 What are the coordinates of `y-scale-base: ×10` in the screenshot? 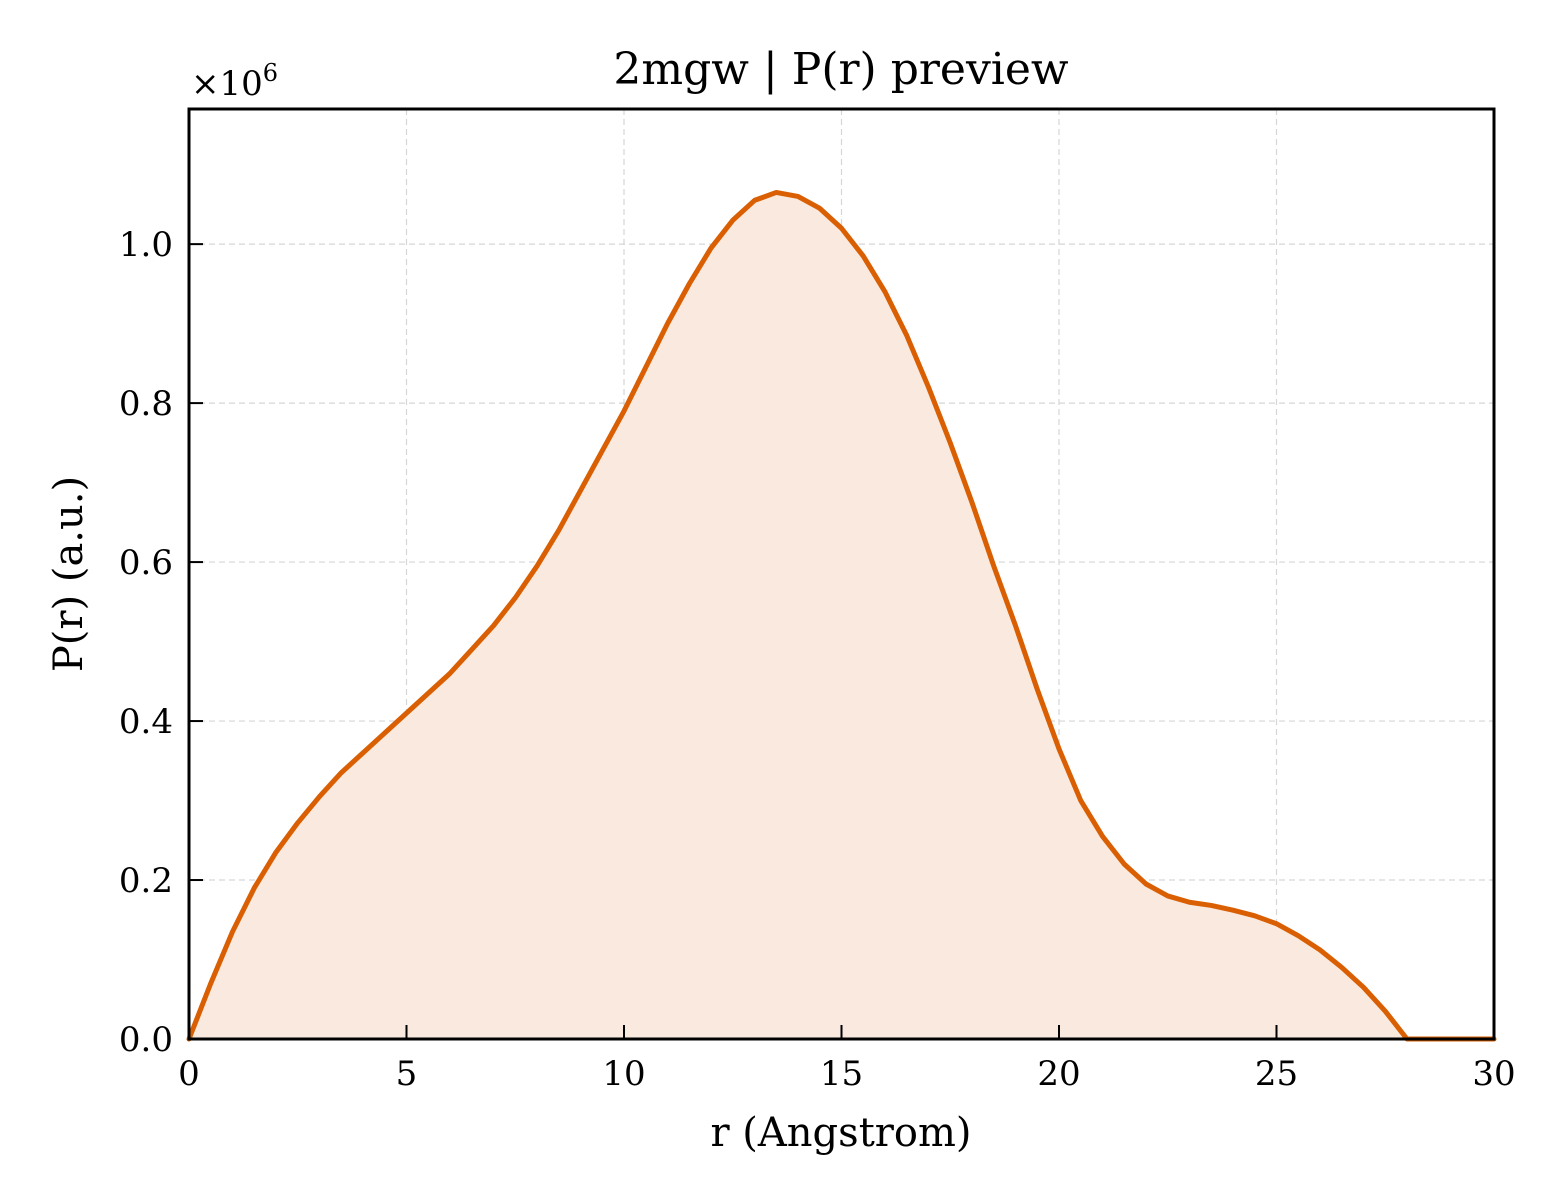 It's located at (227, 84).